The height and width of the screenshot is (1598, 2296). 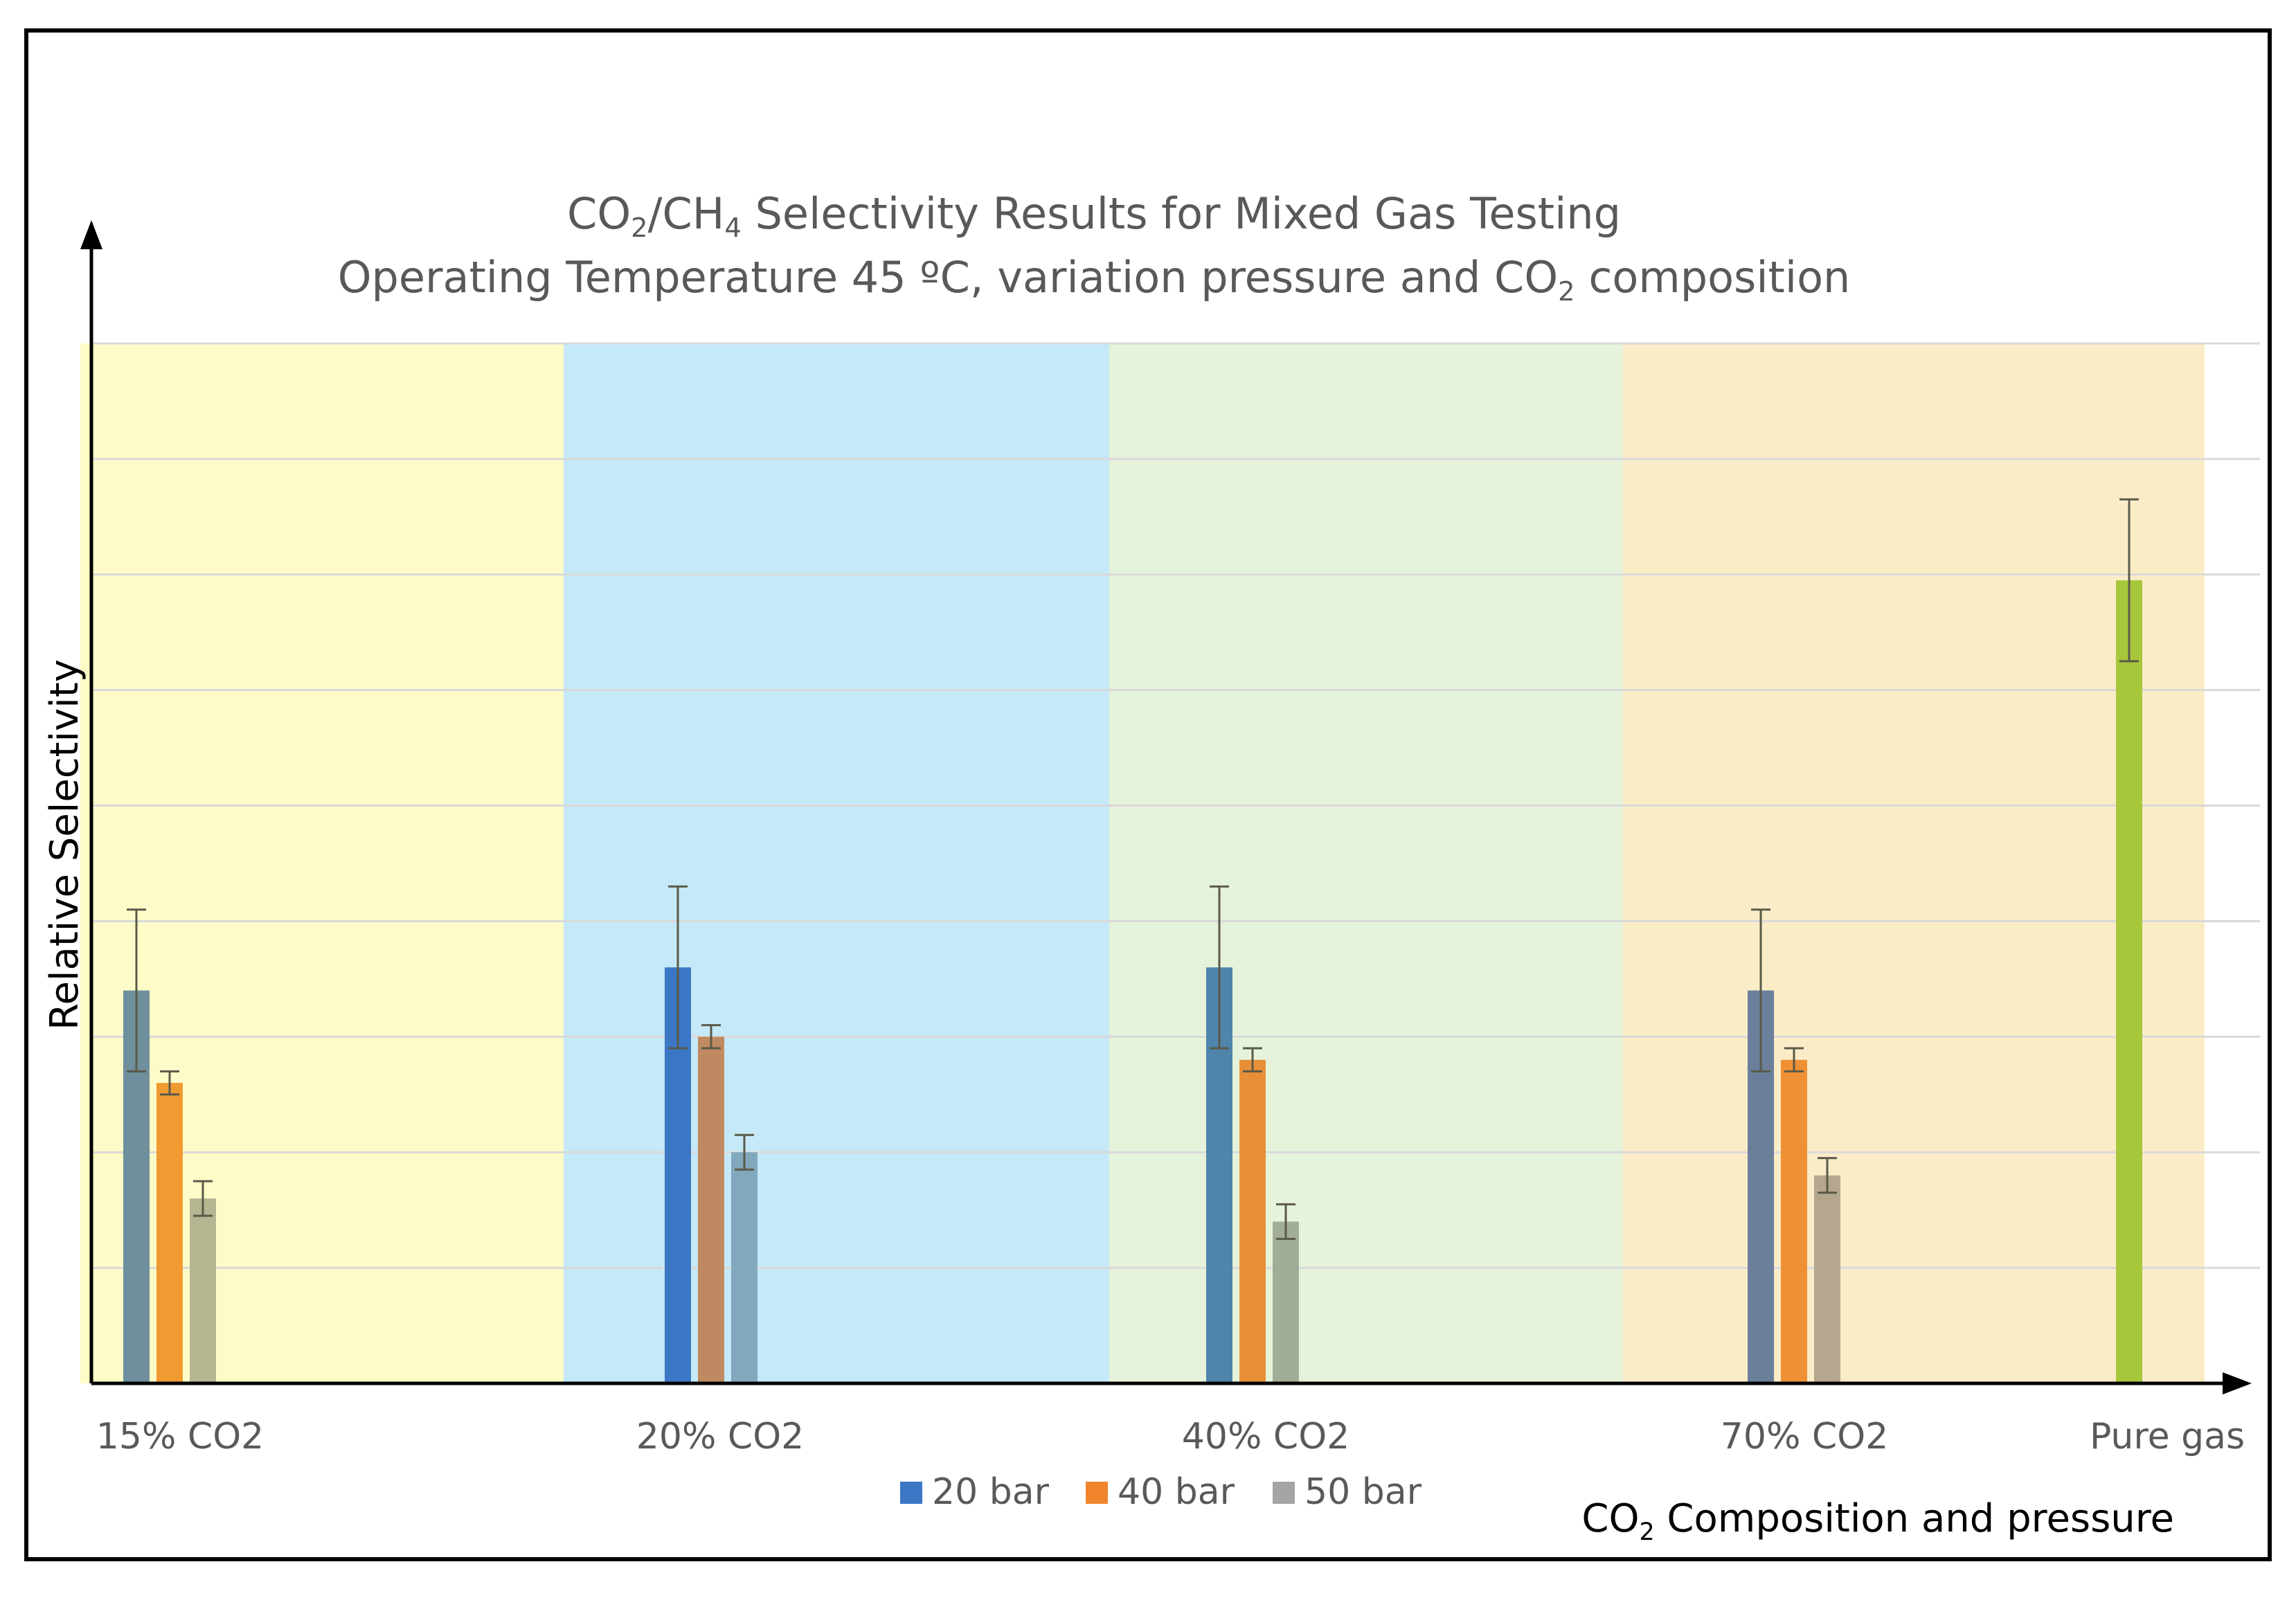 I want to click on y-axis-arrow-icon, so click(x=91, y=235).